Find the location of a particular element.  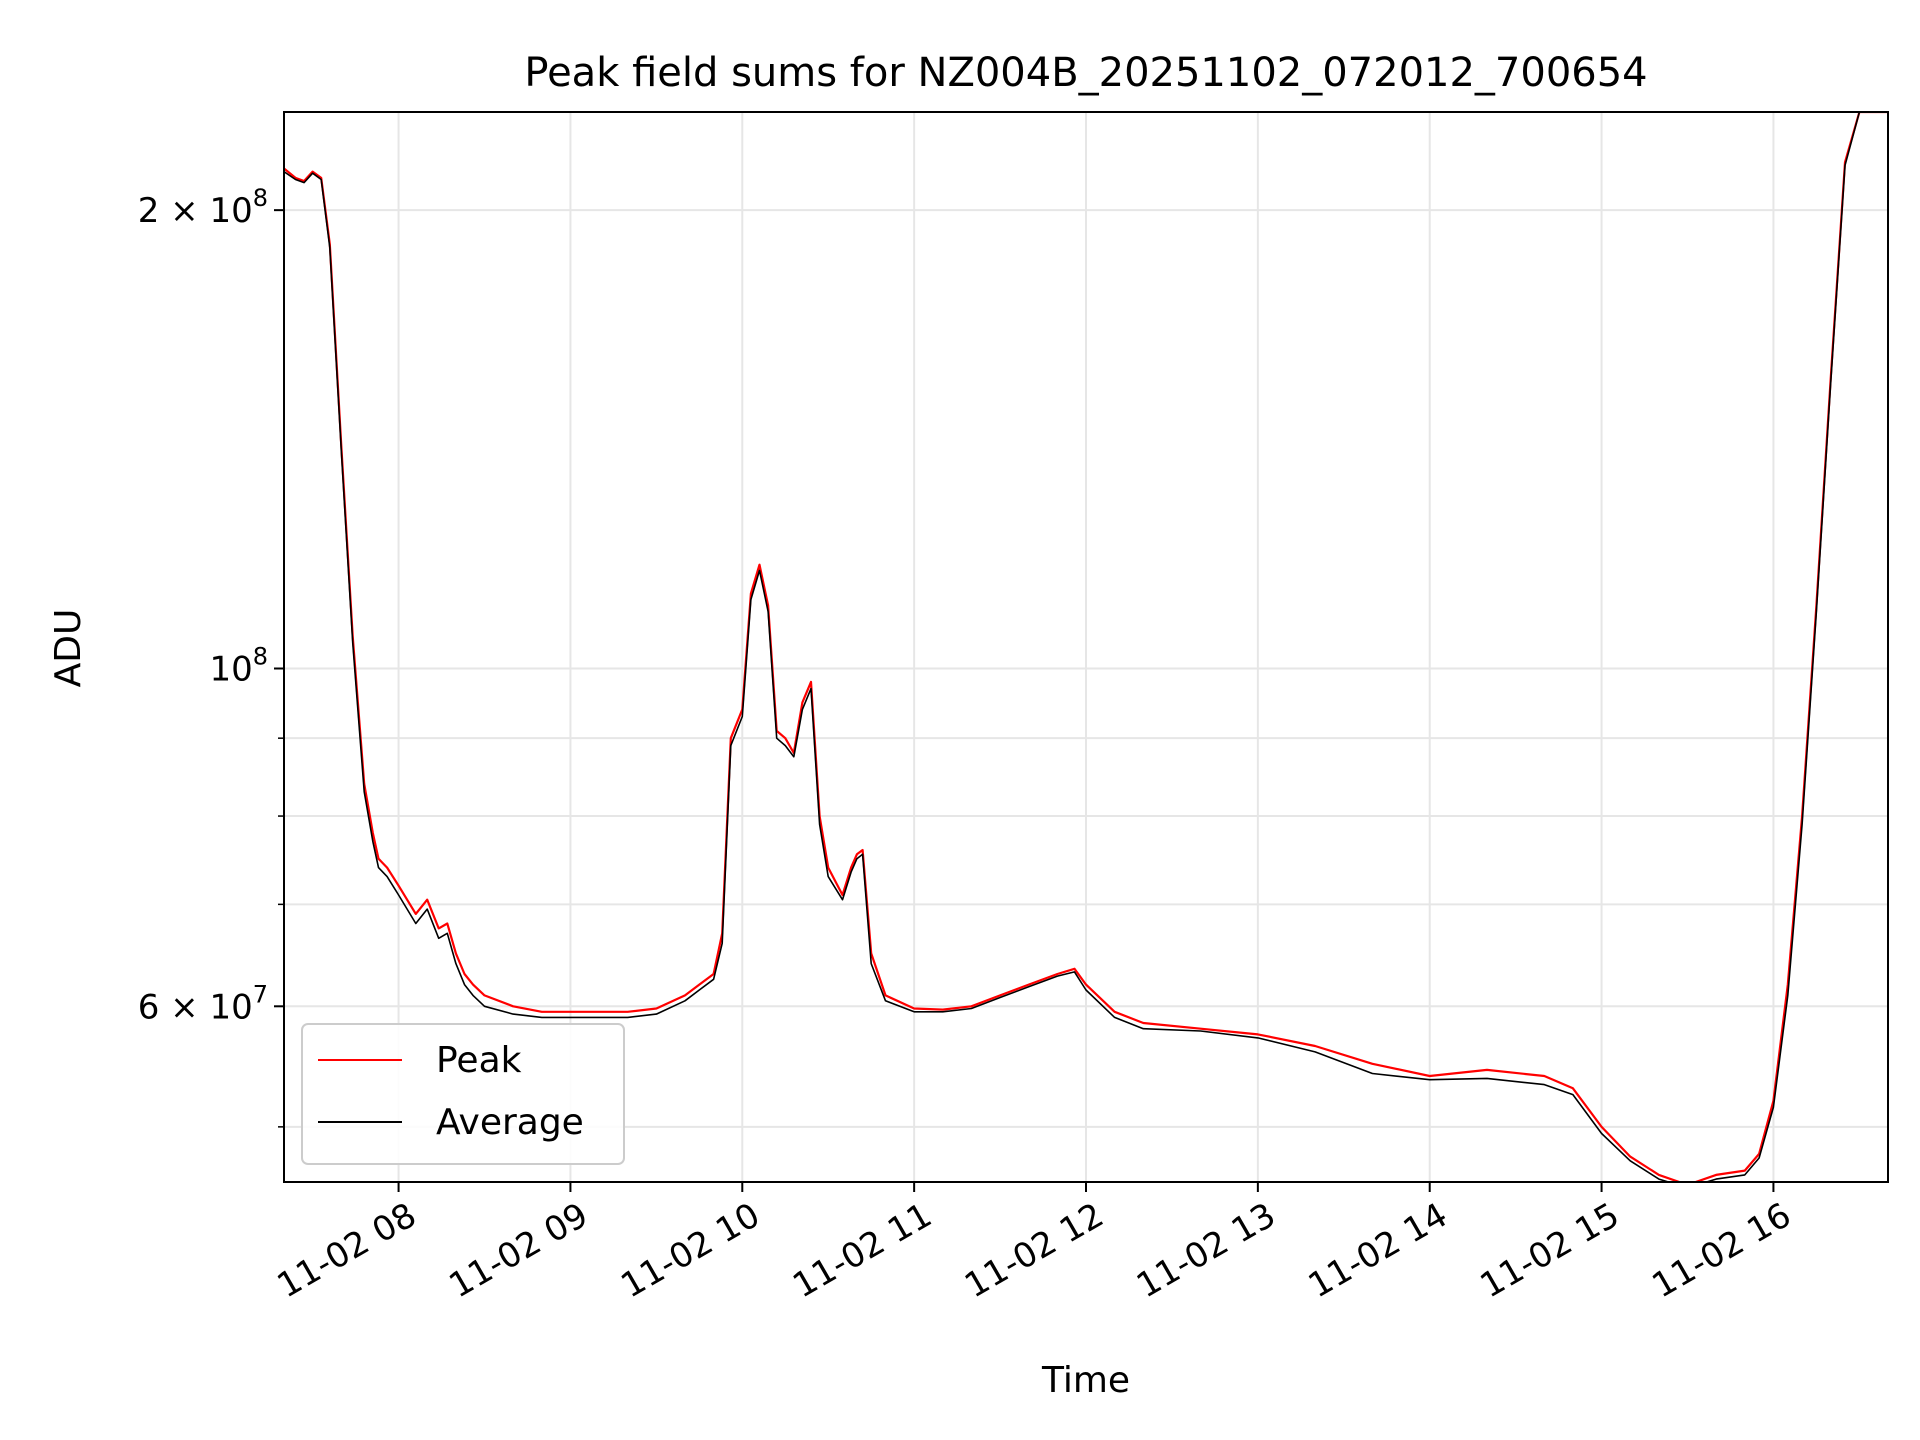

y-axis-ticks: 6 × 107 108 2 × 108 is located at coordinates (211, 656).